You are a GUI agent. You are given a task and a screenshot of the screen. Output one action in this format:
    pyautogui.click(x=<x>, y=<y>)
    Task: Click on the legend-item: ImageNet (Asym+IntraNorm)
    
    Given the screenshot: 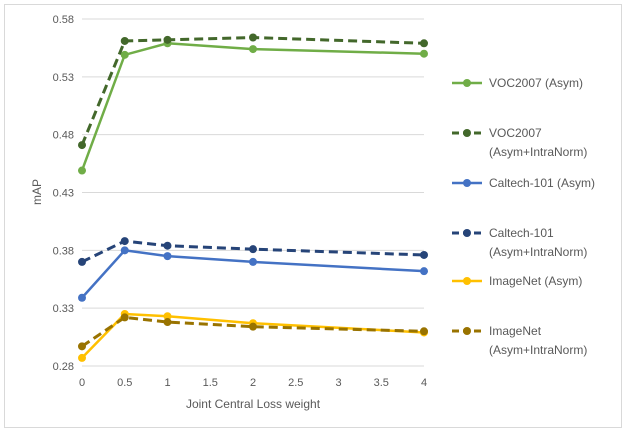 What is the action you would take?
    pyautogui.click(x=519, y=340)
    